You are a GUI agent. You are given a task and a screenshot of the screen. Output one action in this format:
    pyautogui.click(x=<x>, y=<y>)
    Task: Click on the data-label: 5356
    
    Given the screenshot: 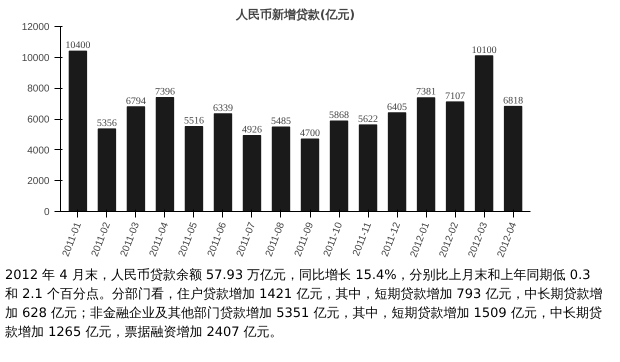 What is the action you would take?
    pyautogui.click(x=106, y=123)
    